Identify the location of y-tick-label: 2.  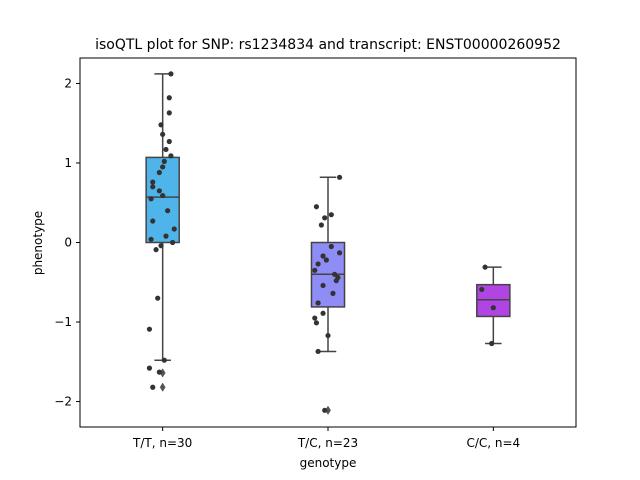
(68, 83).